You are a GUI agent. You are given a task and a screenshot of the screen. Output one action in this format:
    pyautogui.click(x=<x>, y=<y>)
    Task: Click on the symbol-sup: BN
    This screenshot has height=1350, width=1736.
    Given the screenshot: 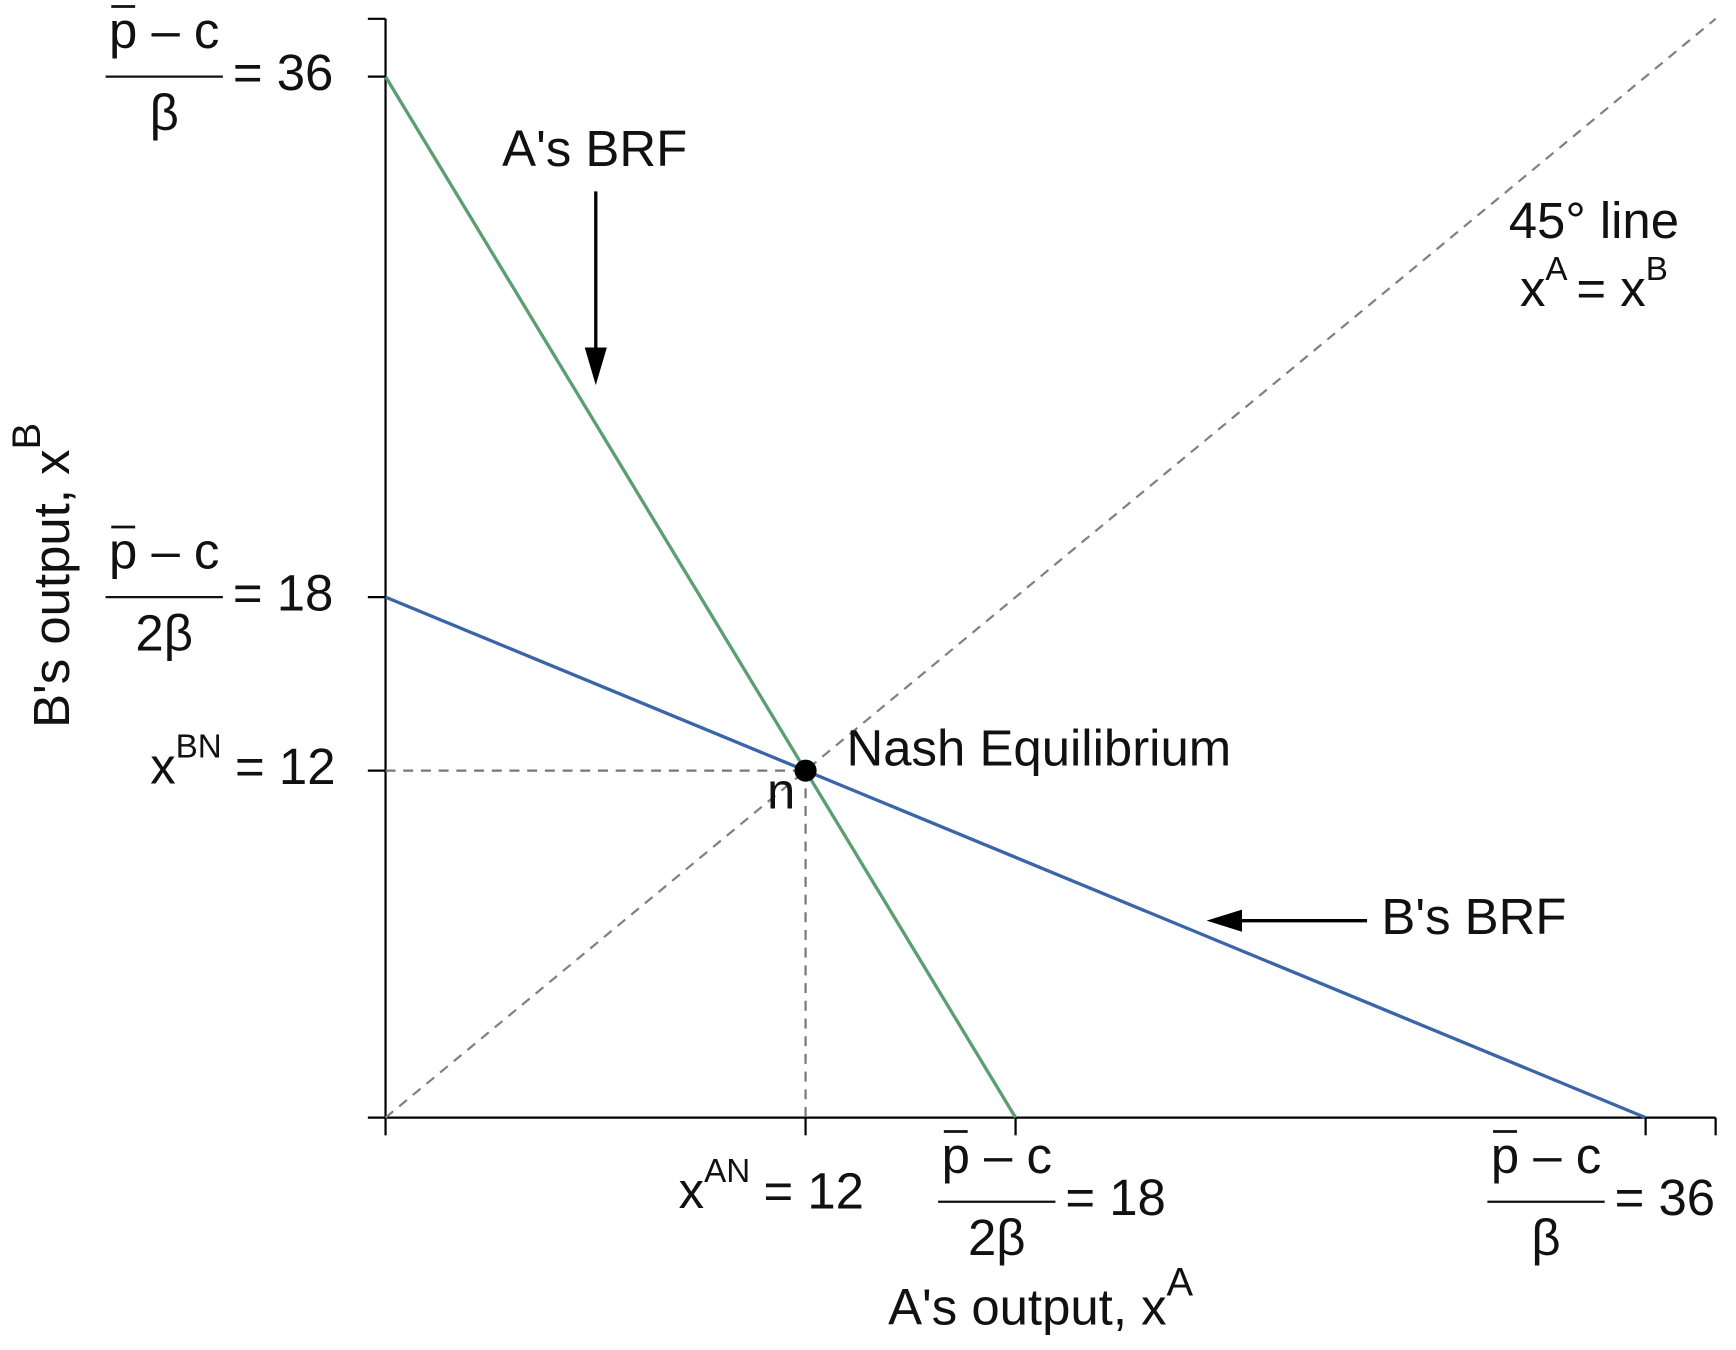 What is the action you would take?
    pyautogui.click(x=199, y=746)
    